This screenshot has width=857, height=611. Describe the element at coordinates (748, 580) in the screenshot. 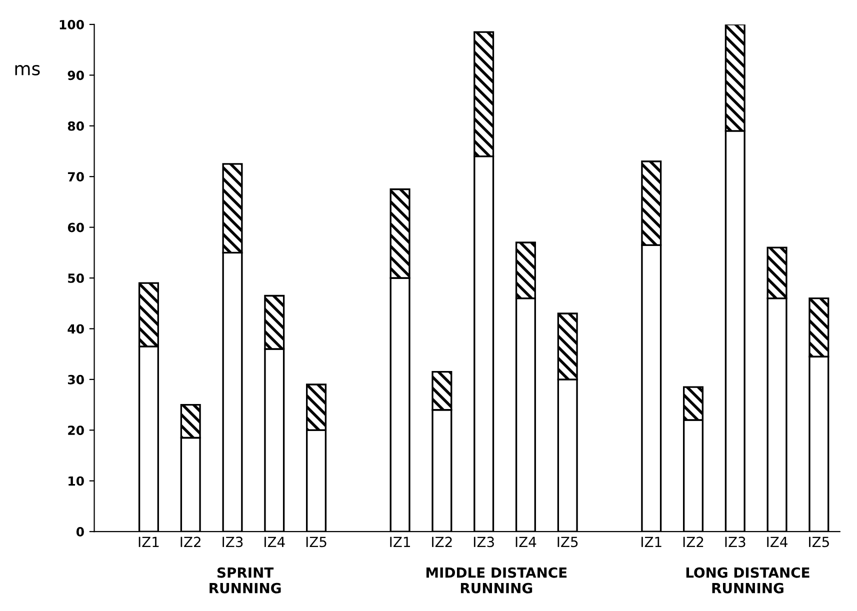

I see `text: LONG DISTANCE RUNNING` at that location.